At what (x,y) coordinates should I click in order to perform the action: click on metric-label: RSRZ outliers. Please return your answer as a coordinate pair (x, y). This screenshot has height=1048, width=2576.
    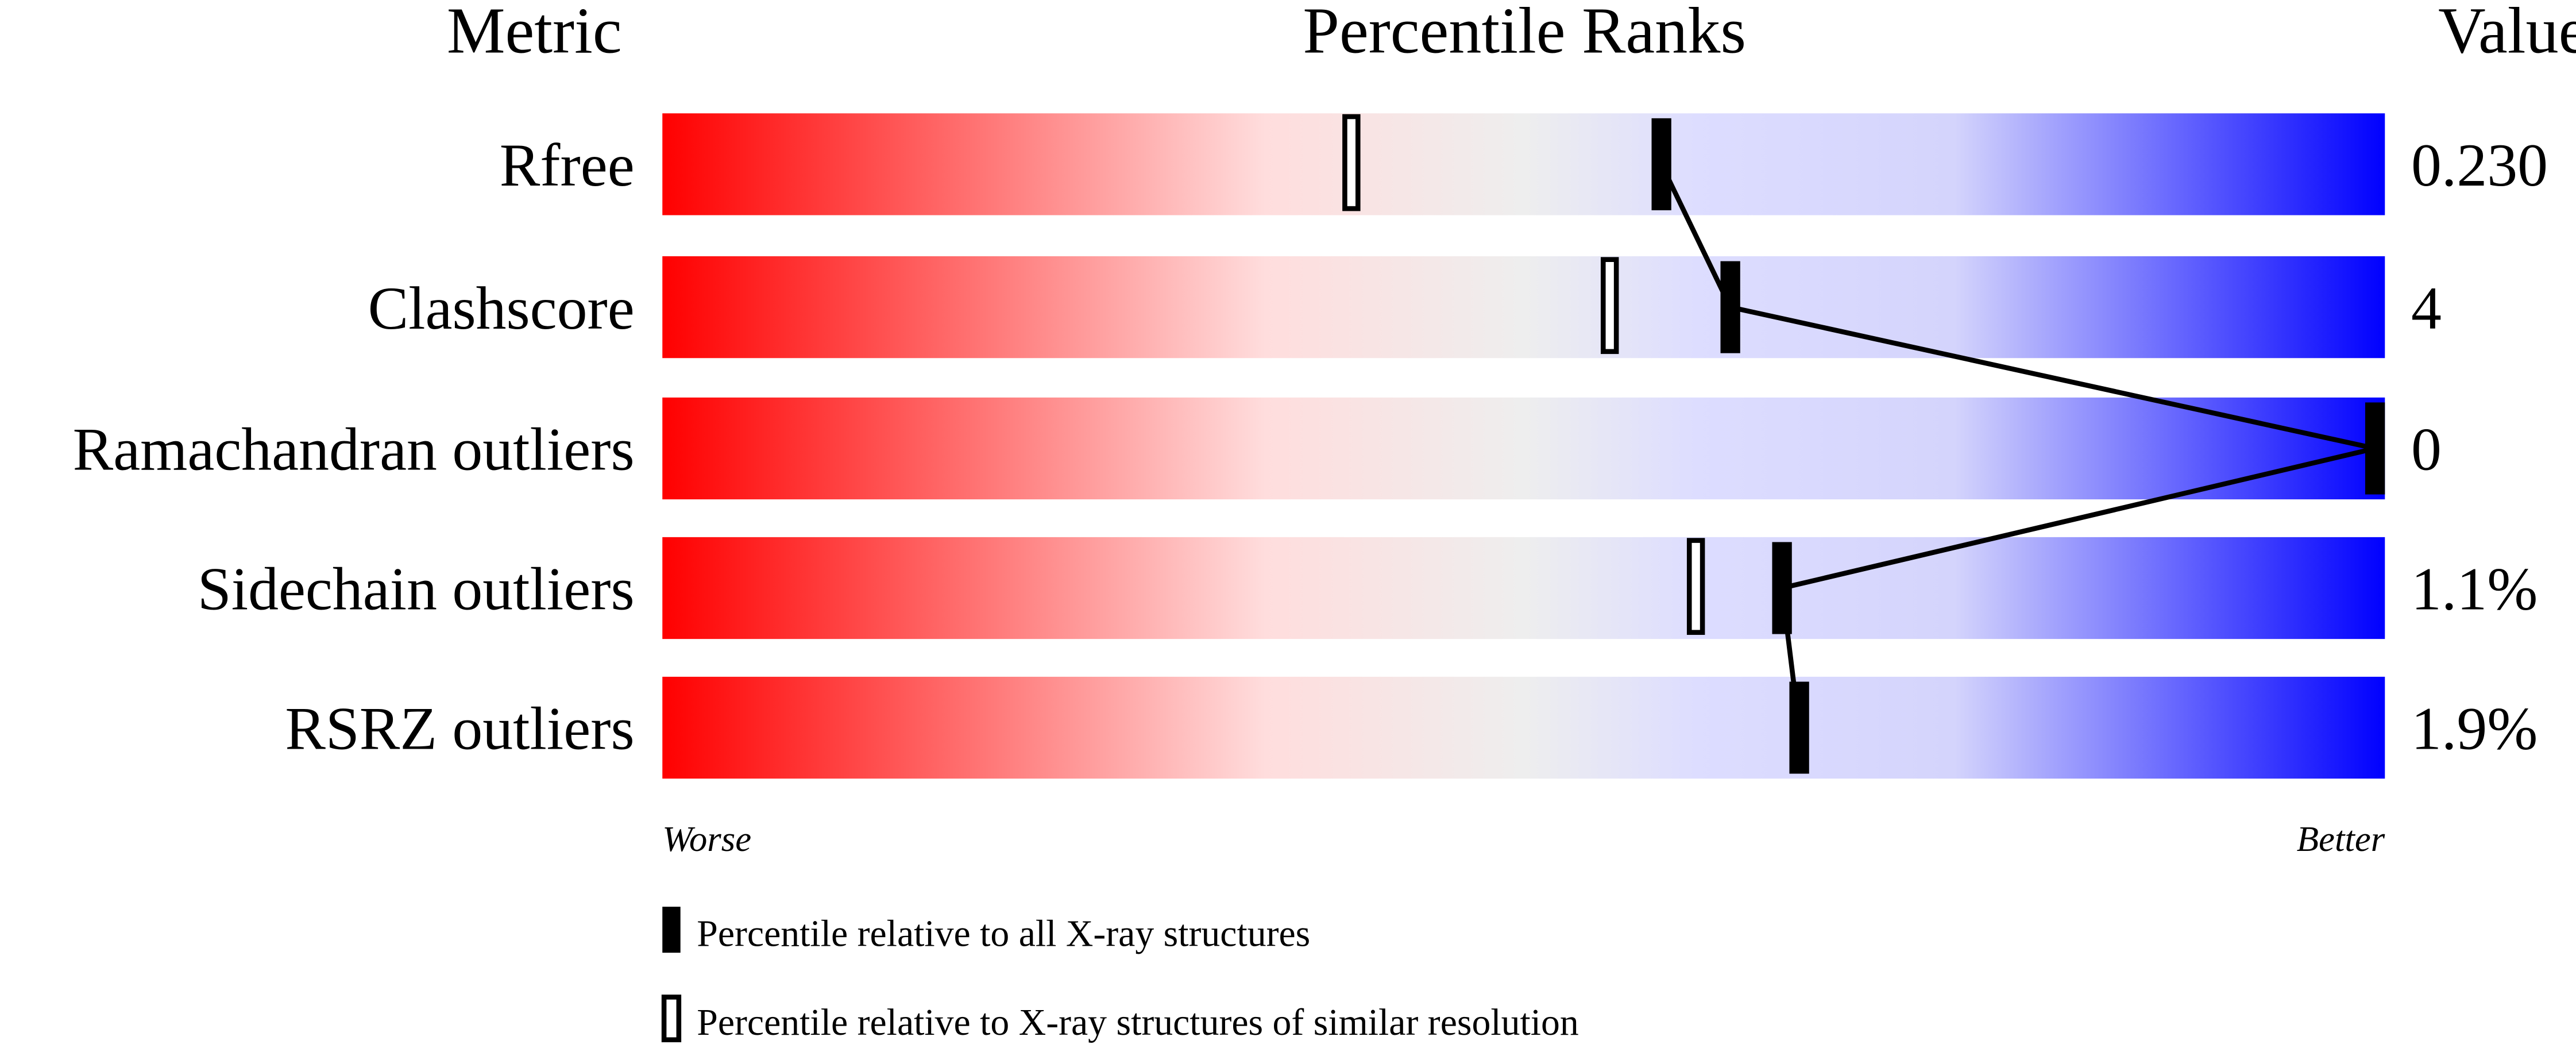
    Looking at the image, I should click on (459, 728).